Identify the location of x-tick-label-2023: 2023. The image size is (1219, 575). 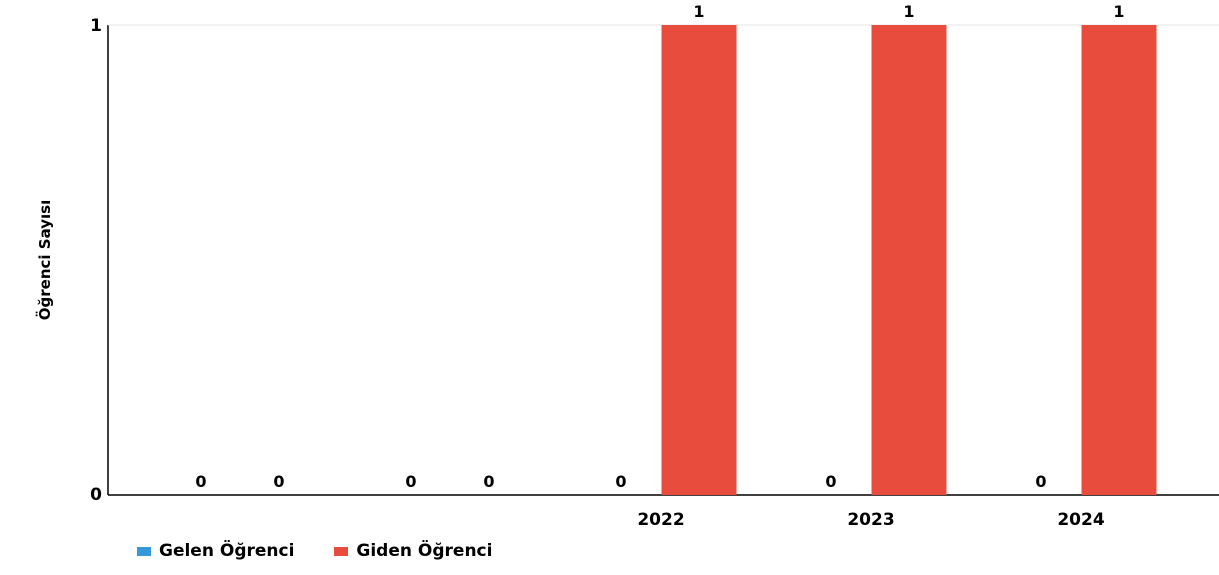
(870, 520).